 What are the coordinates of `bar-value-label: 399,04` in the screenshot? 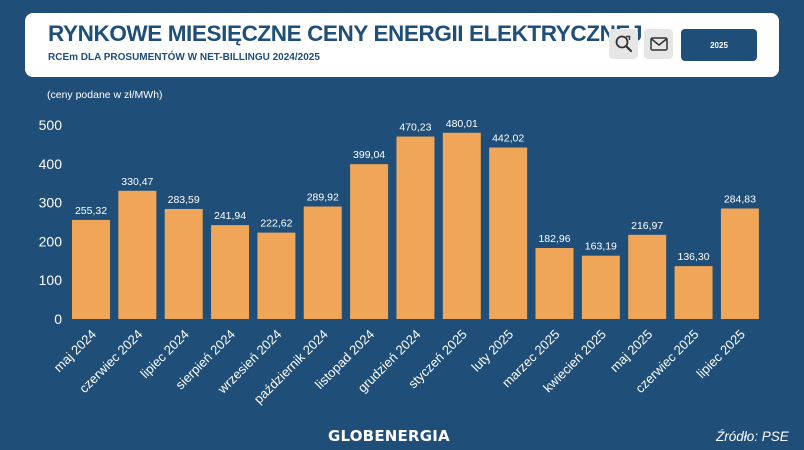 It's located at (369, 155).